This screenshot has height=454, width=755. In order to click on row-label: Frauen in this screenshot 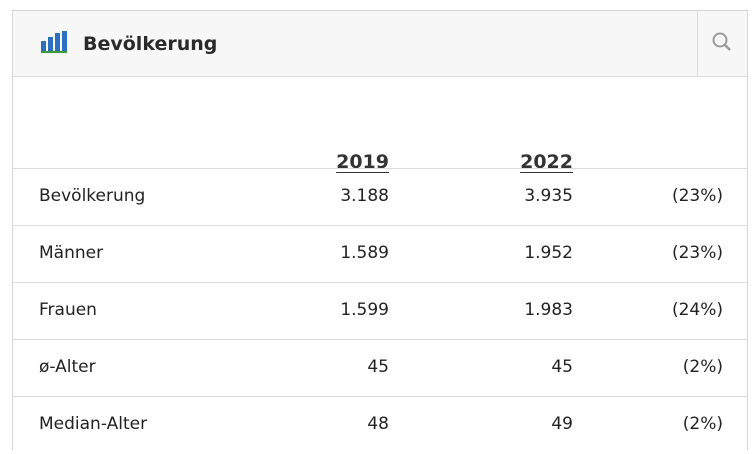, I will do `click(68, 310)`.